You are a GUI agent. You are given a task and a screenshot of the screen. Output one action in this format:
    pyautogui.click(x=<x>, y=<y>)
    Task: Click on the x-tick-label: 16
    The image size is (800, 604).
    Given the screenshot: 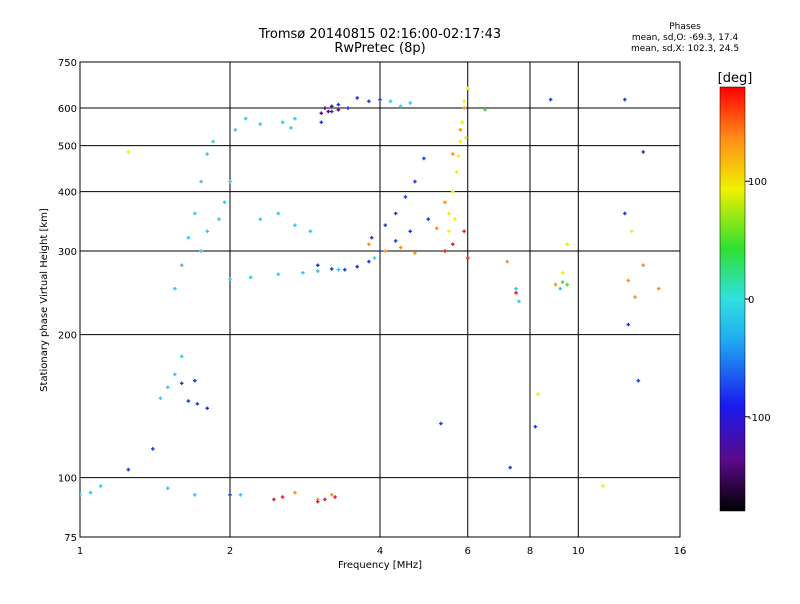 What is the action you would take?
    pyautogui.click(x=680, y=551)
    